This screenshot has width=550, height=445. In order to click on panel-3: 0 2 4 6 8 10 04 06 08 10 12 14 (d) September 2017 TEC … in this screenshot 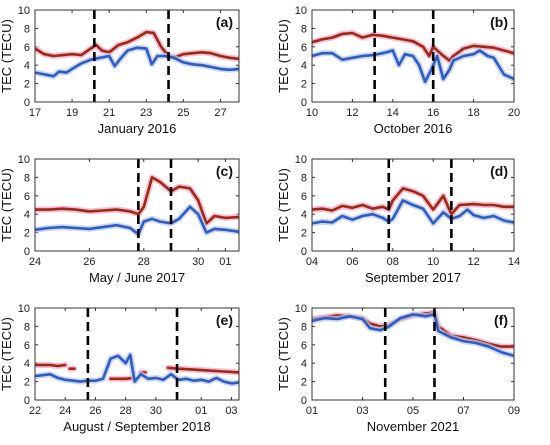, I will do `click(398, 219)`.